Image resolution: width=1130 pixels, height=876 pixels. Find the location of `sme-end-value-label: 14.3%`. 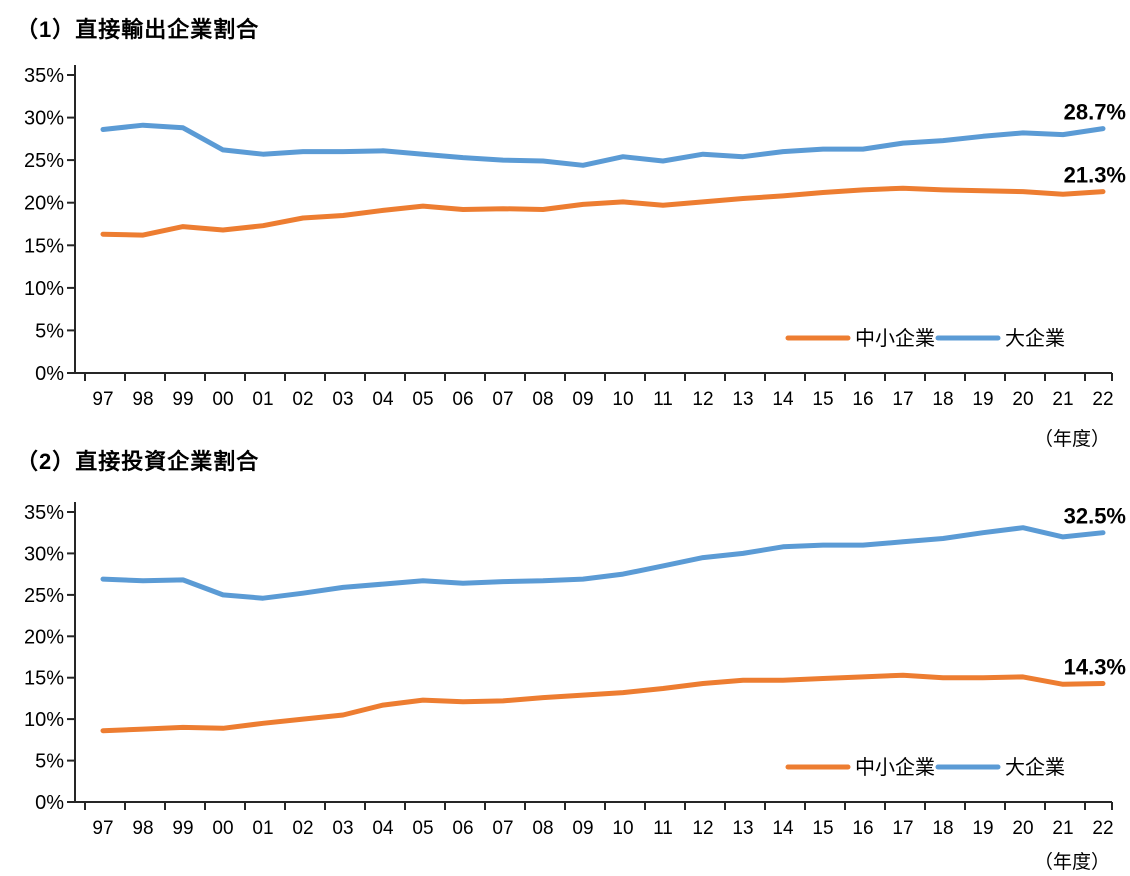

sme-end-value-label: 14.3% is located at coordinates (1095, 667).